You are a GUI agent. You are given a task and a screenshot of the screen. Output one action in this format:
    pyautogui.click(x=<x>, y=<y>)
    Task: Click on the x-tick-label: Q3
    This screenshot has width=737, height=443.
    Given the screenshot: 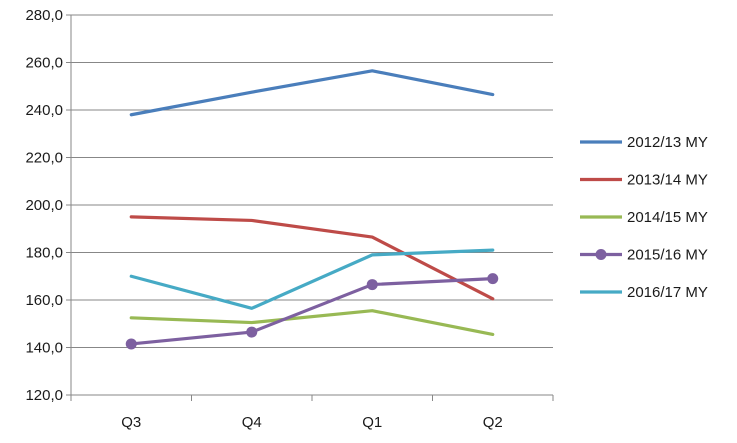 What is the action you would take?
    pyautogui.click(x=131, y=422)
    